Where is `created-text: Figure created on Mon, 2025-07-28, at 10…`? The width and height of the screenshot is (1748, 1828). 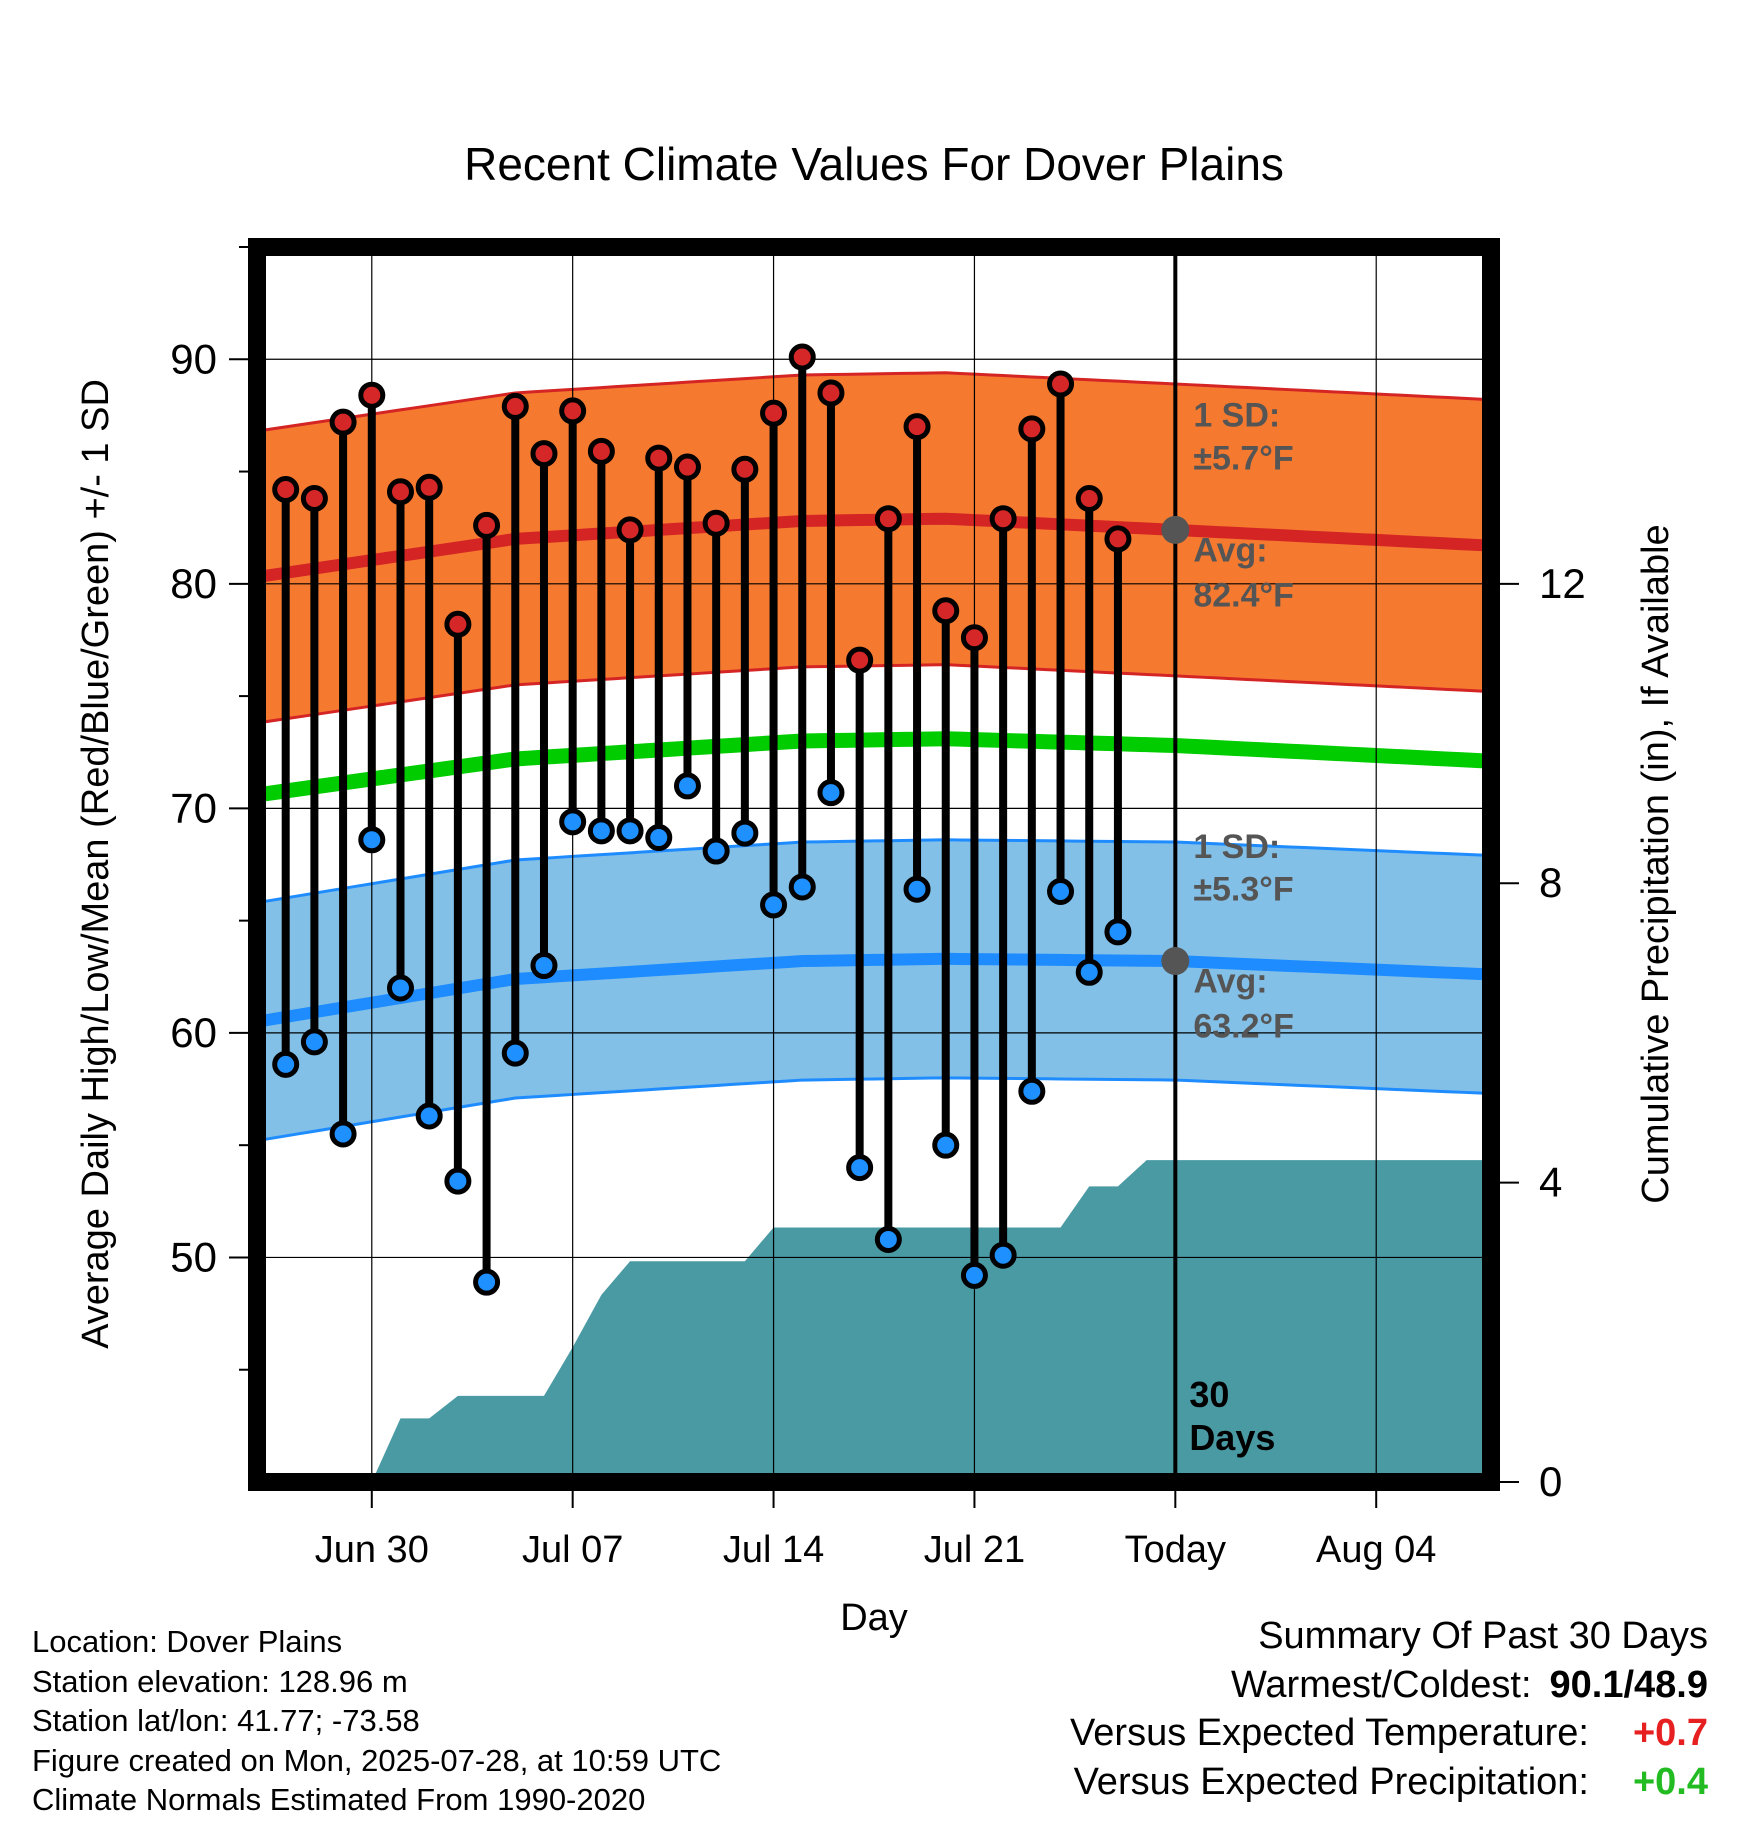
created-text: Figure created on Mon, 2025-07-28, at 10… is located at coordinates (377, 1760).